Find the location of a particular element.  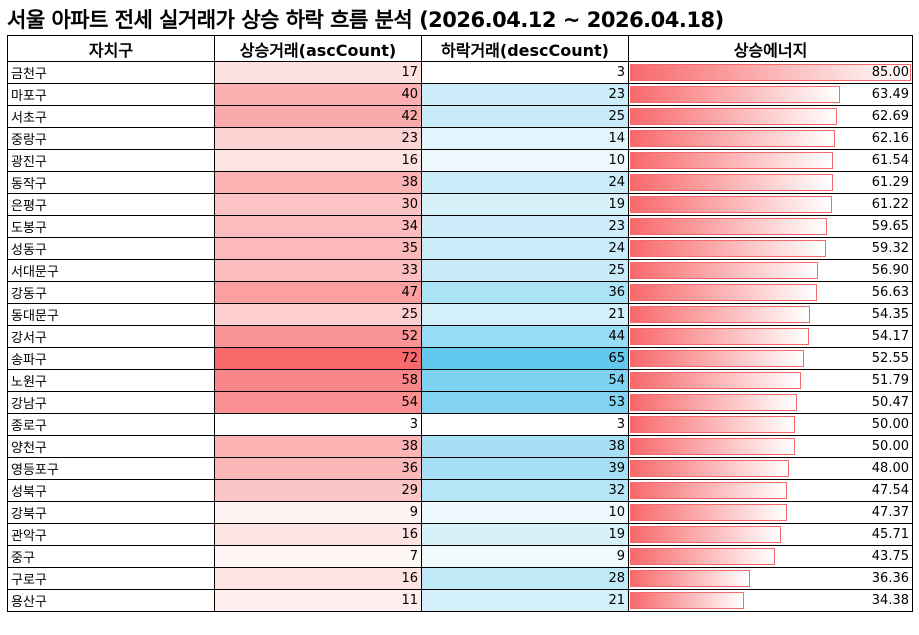

table-row: 중구 7 9 43.75 is located at coordinates (460, 556).